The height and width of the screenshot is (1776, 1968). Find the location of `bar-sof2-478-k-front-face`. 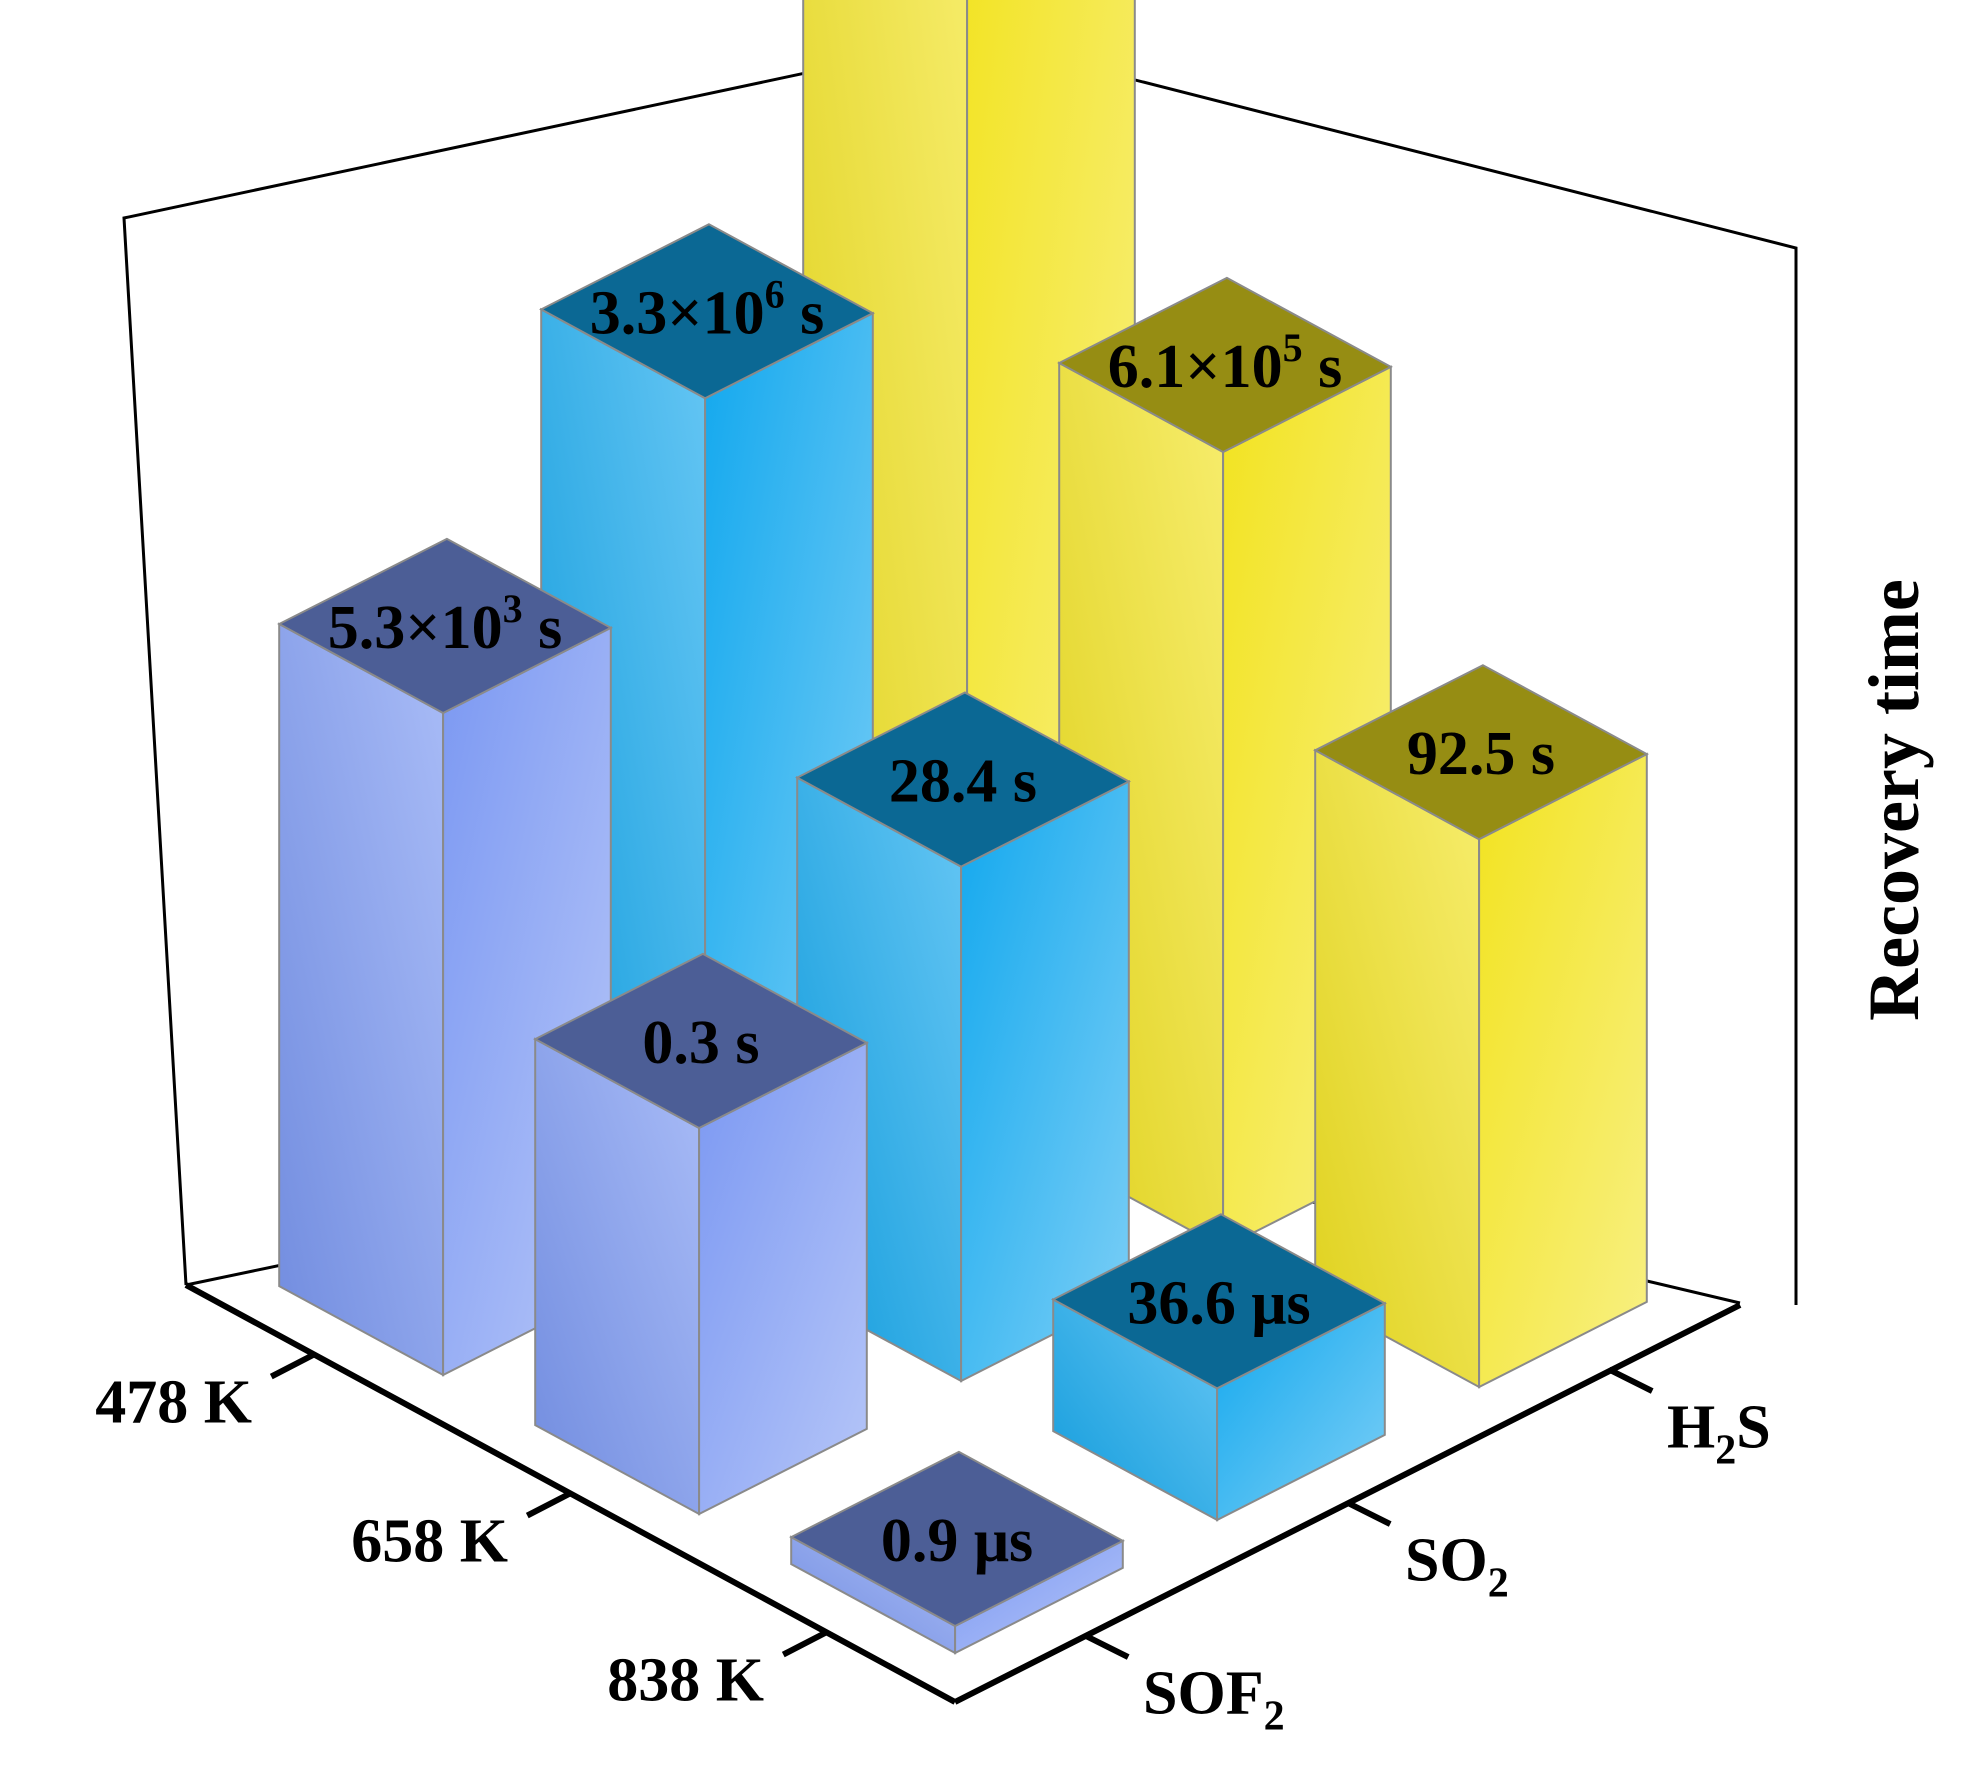

bar-sof2-478-k-front-face is located at coordinates (361, 999).